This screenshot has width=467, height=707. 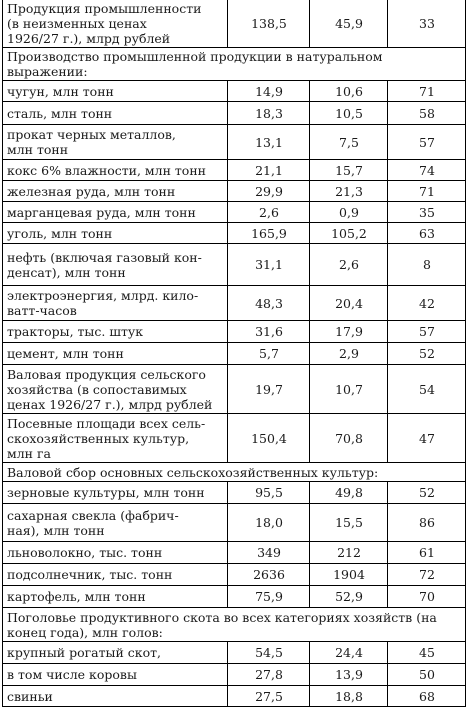 I want to click on value-column-2: 7,5, so click(x=348, y=142).